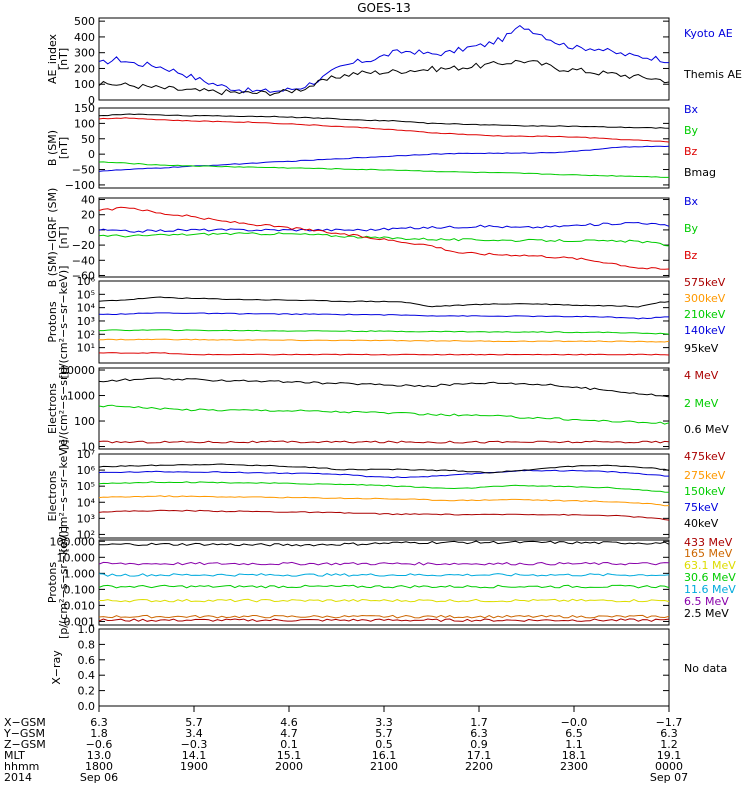 The height and width of the screenshot is (800, 750). Describe the element at coordinates (18, 777) in the screenshot. I see `x-row-label: 2014` at that location.